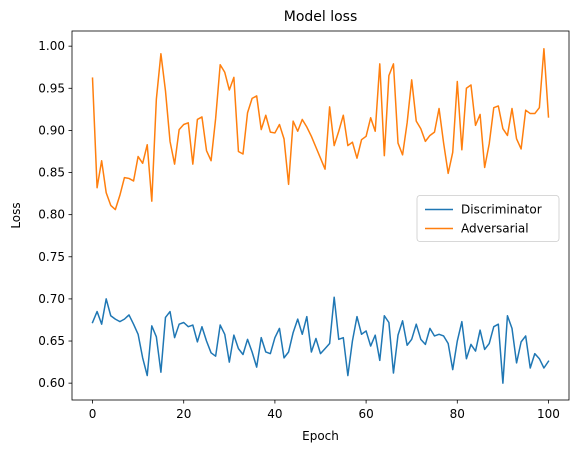 This screenshot has height=453, width=576. Describe the element at coordinates (51, 257) in the screenshot. I see `y-tick-label: 0.75` at that location.